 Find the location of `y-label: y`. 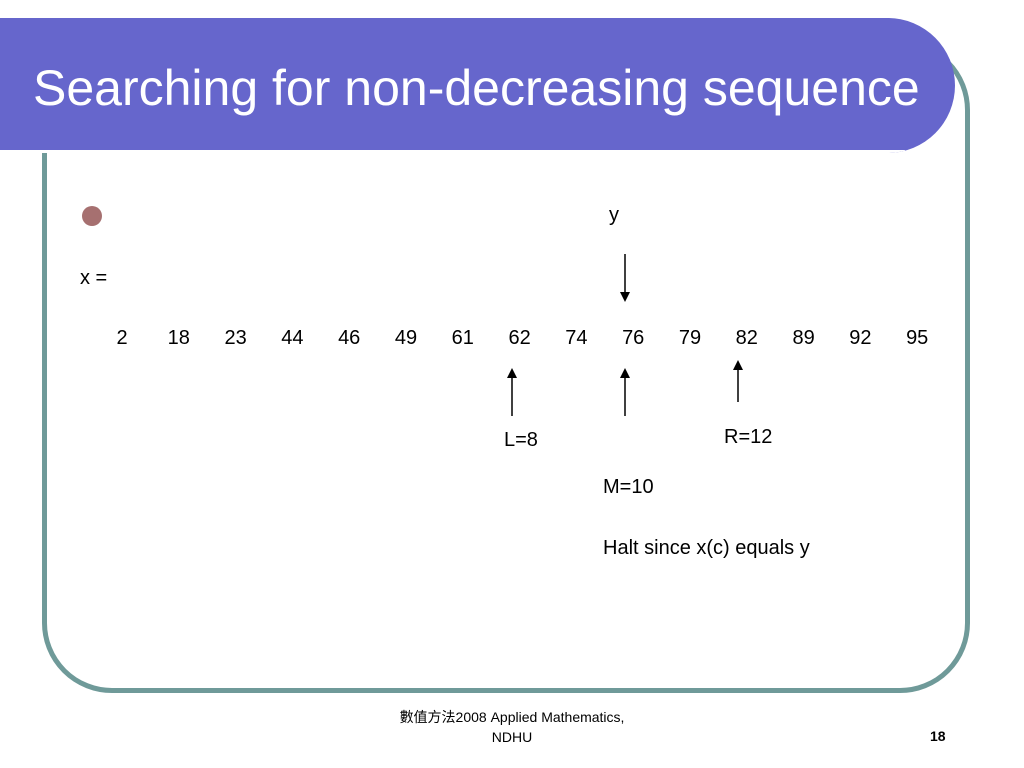

y-label: y is located at coordinates (614, 215).